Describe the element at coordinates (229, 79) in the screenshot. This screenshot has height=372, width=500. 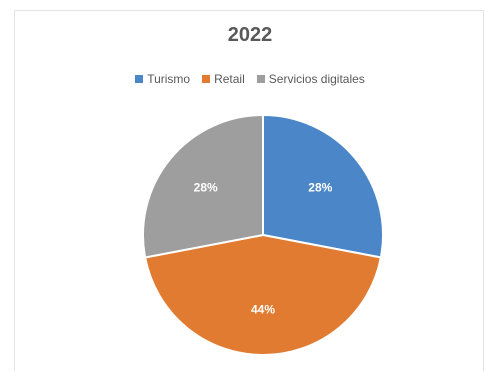
I see `legend-label-1: Retail` at that location.